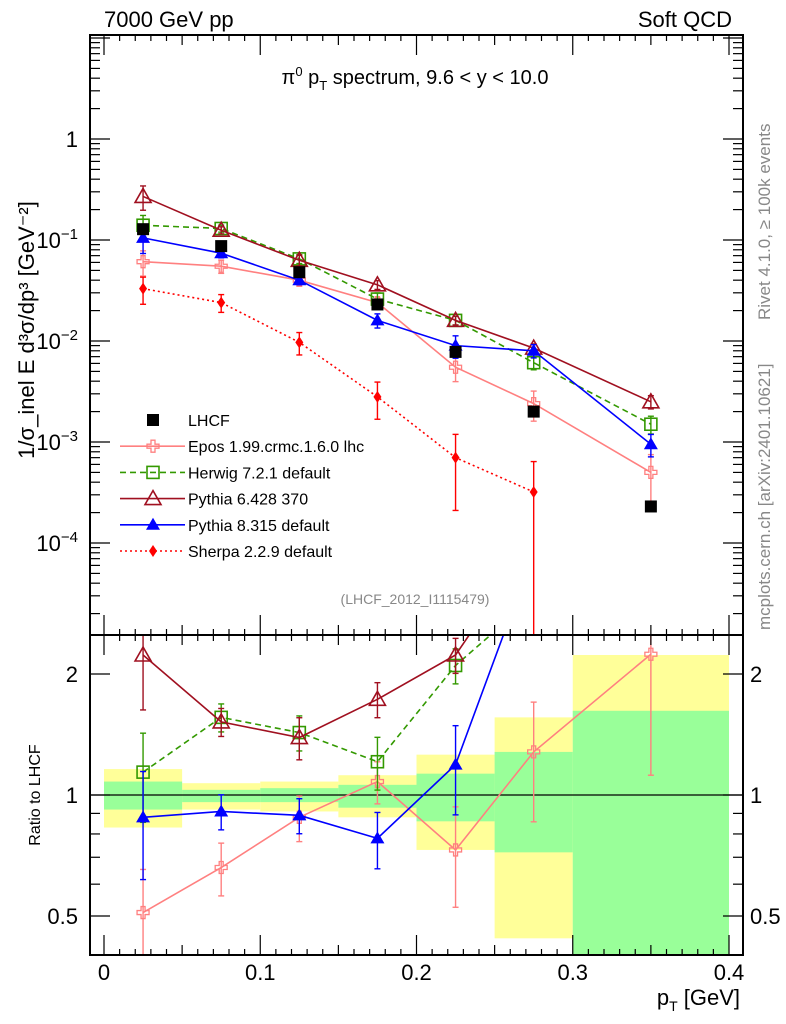 Image resolution: width=786 pixels, height=1024 pixels. I want to click on y-tick-label: 10⁻², so click(57, 340).